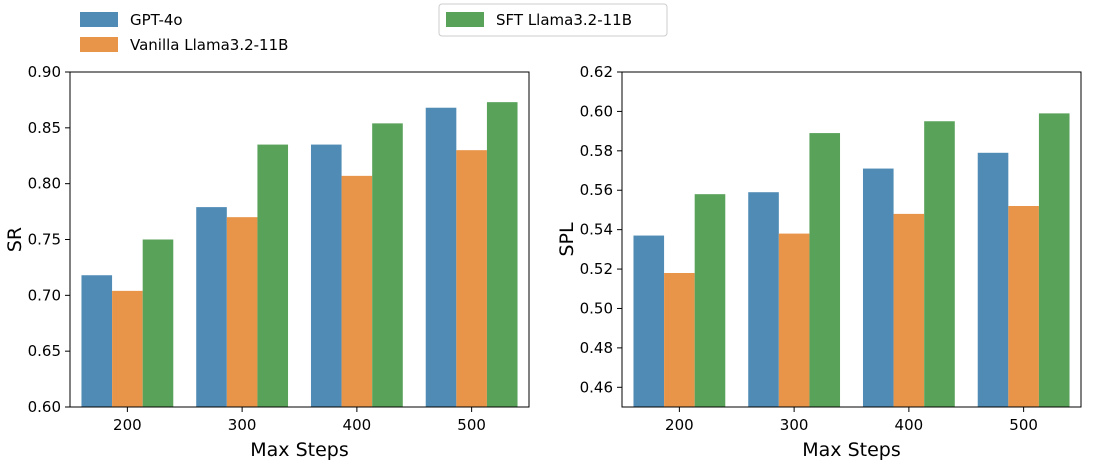 This screenshot has width=1095, height=474. Describe the element at coordinates (596, 387) in the screenshot. I see `y-tick-label: 0.46` at that location.